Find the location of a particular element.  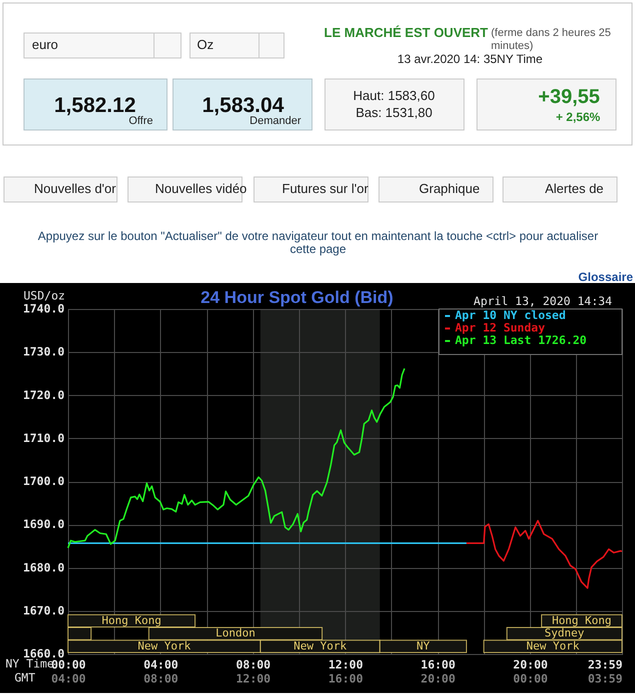

text: 1,583.04 is located at coordinates (243, 105).